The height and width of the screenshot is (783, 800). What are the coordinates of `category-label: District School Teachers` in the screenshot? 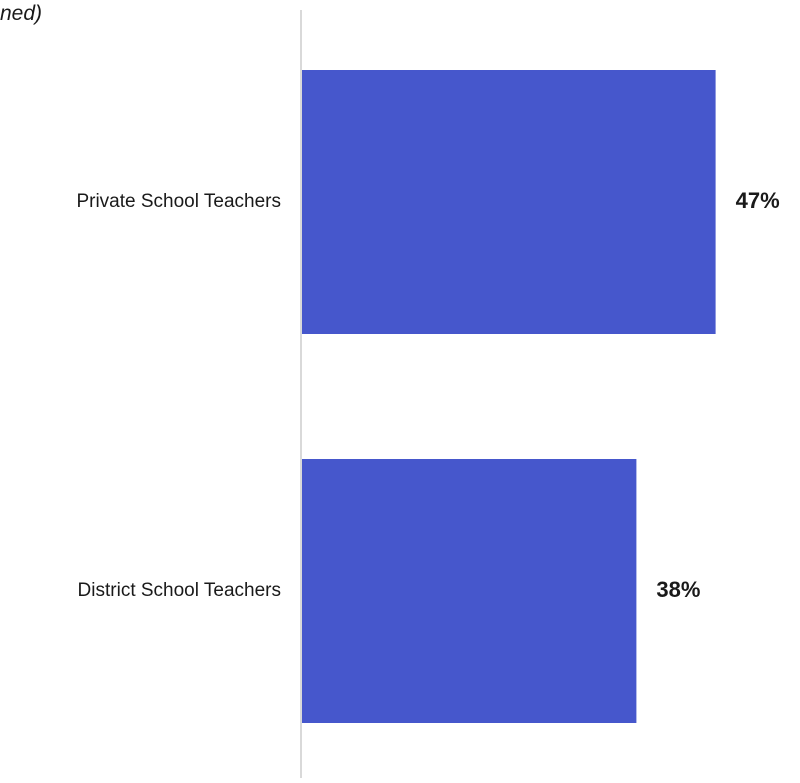 It's located at (179, 590).